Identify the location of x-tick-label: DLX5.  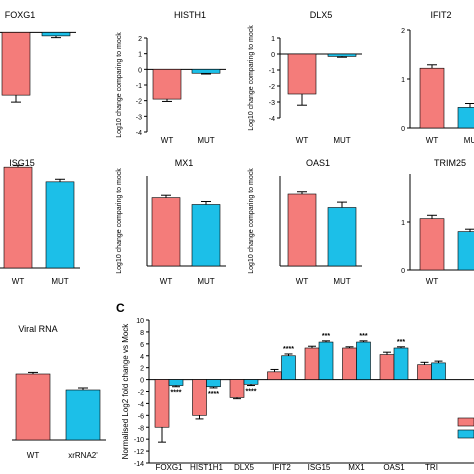
(244, 467).